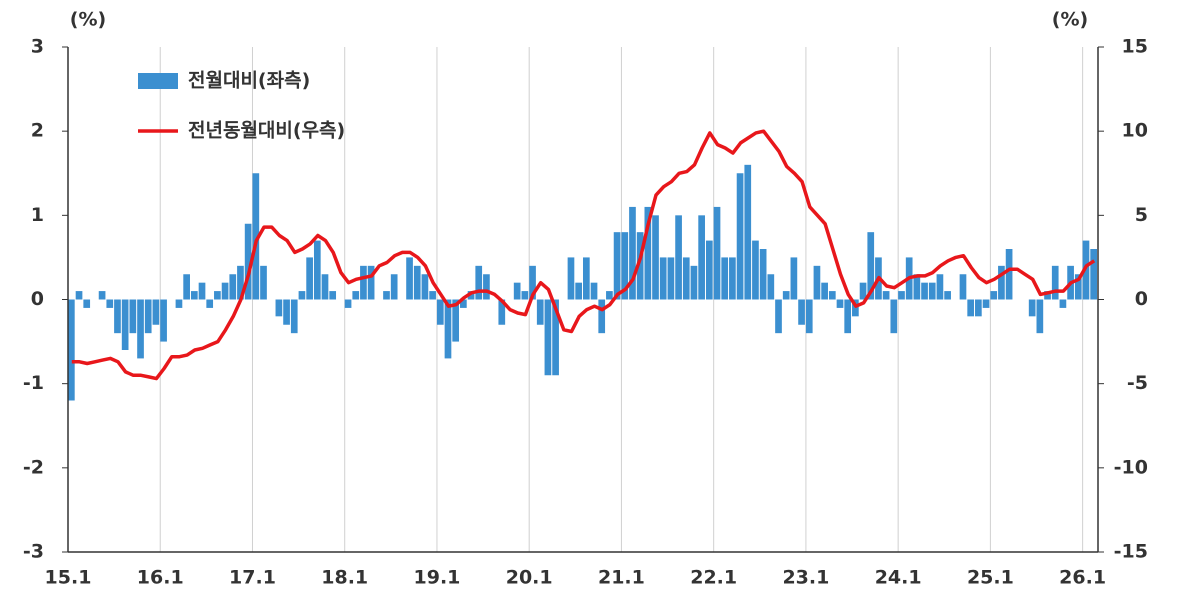 This screenshot has height=605, width=1199. I want to click on y2-tick-label: 5, so click(1141, 215).